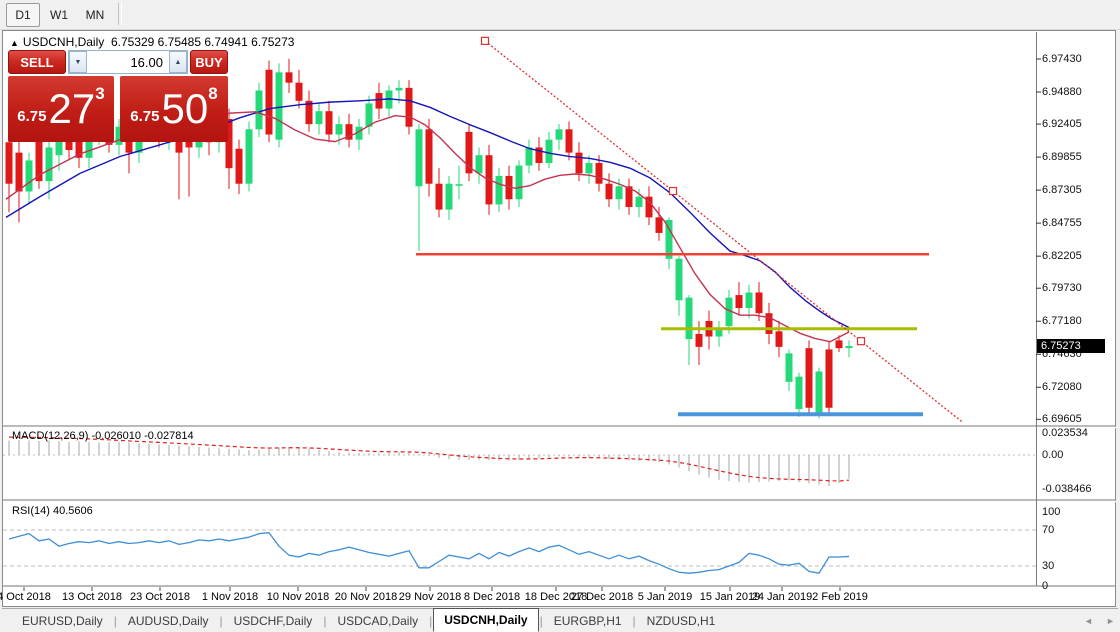 This screenshot has width=1120, height=632. I want to click on chart-tab-usdcnh: USDCNH,Daily, so click(486, 619).